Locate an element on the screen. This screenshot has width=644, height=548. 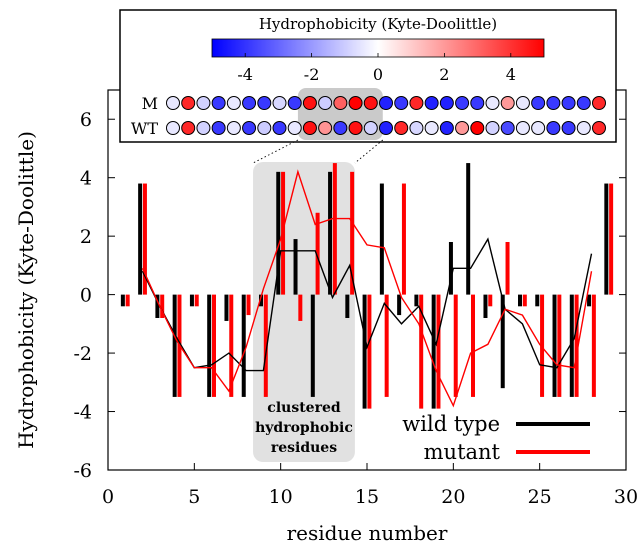
x-tick-label: 20 is located at coordinates (453, 497).